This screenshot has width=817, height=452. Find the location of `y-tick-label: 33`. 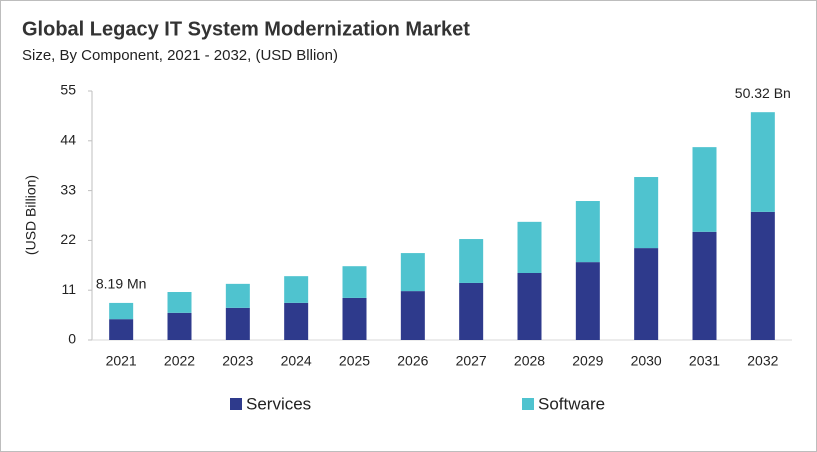

y-tick-label: 33 is located at coordinates (68, 189).